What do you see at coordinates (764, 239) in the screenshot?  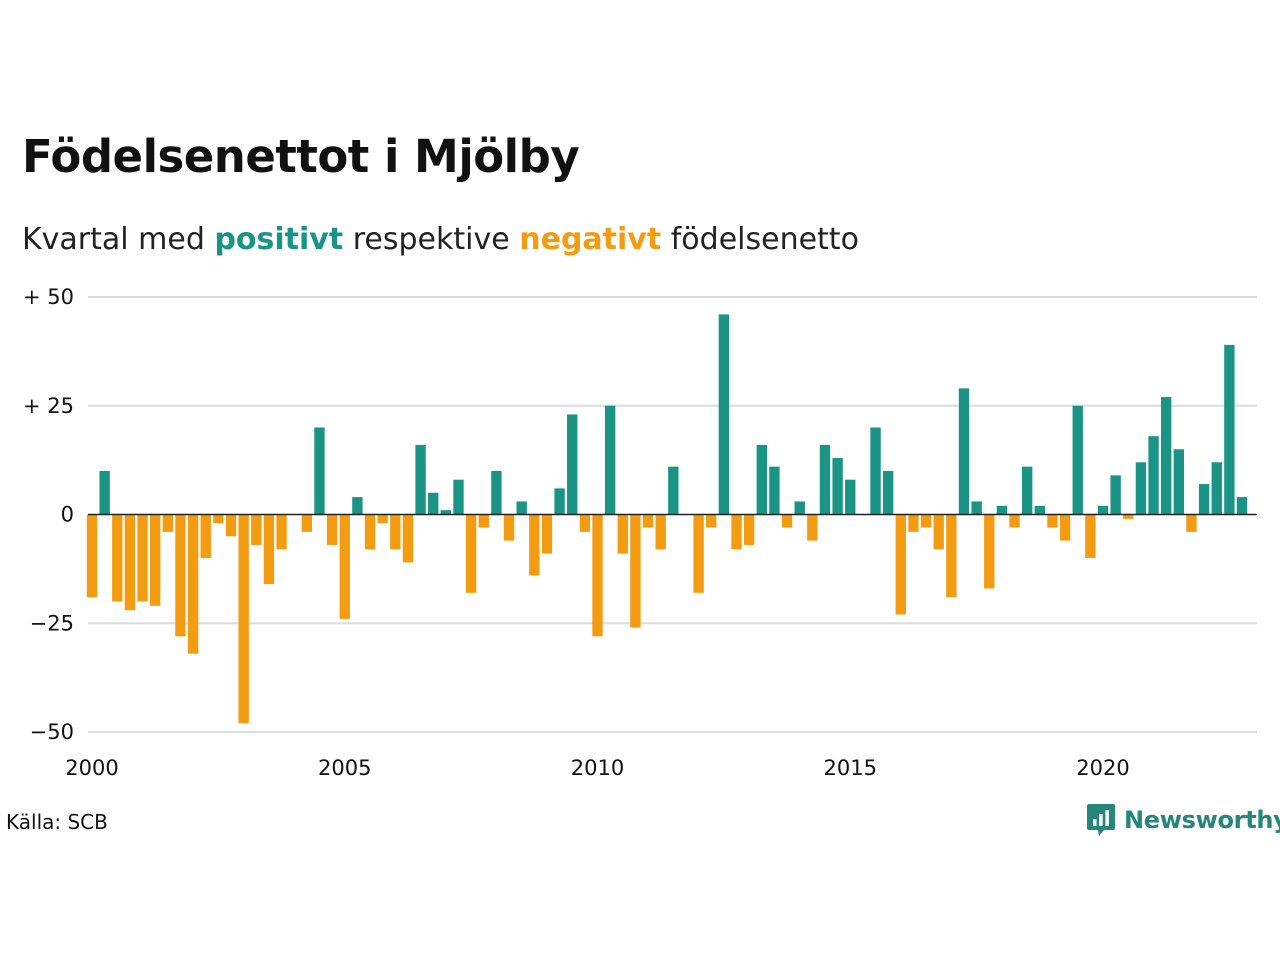 I see `subtitle-suffix: födelsenetto` at bounding box center [764, 239].